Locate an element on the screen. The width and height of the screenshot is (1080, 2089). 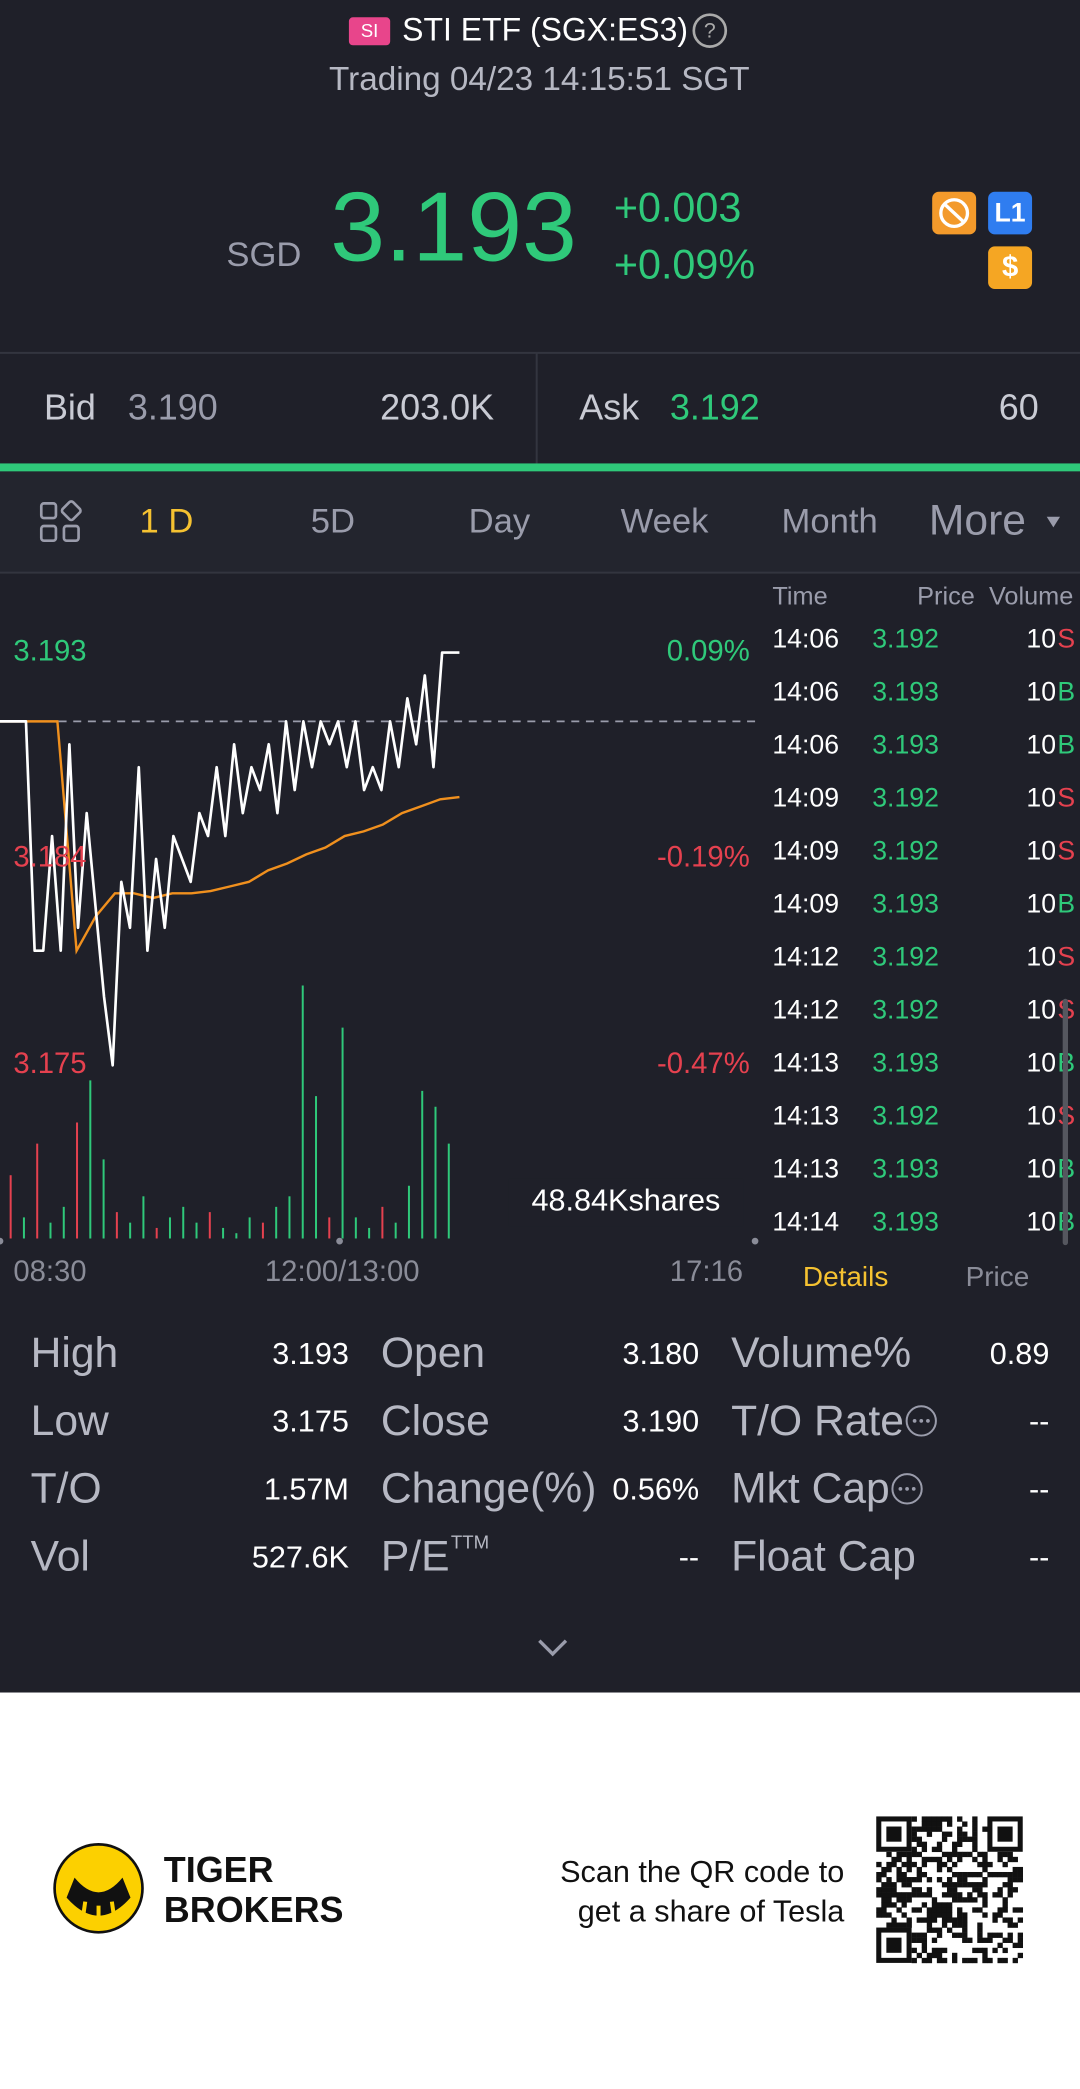
expand-chevron is located at coordinates (553, 1648).